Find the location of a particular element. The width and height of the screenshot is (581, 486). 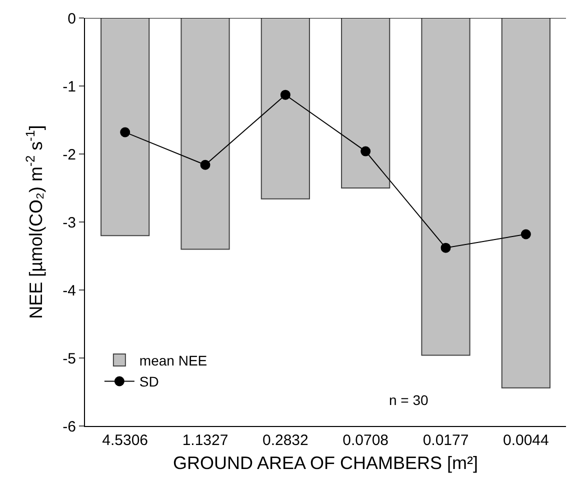

legend-label: mean NEE is located at coordinates (173, 360).